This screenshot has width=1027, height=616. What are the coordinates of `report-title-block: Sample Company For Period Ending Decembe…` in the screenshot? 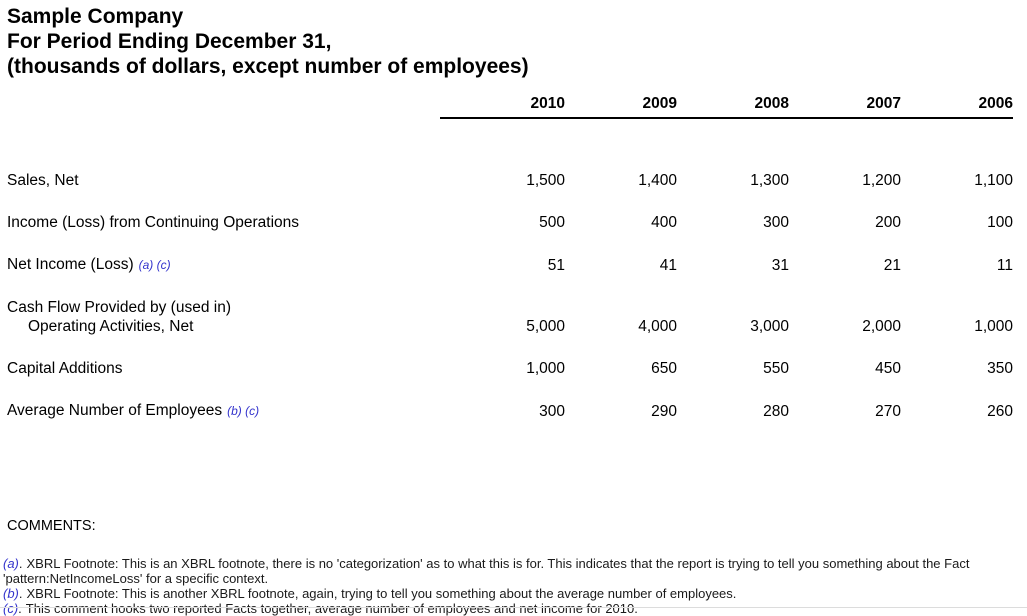 It's located at (517, 41).